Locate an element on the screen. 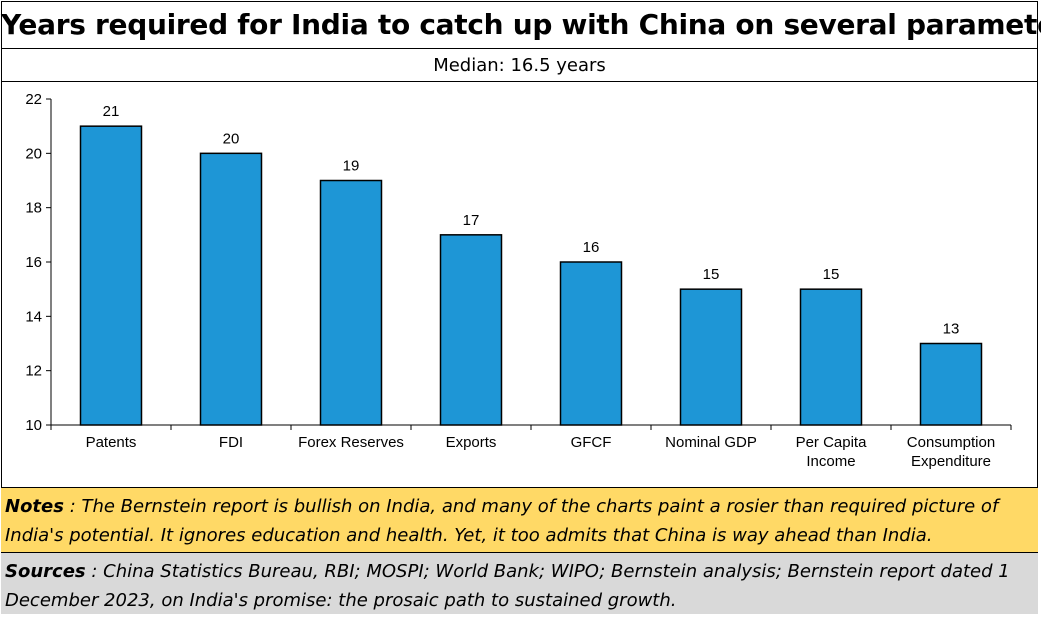  data-label: 16 is located at coordinates (591, 247).